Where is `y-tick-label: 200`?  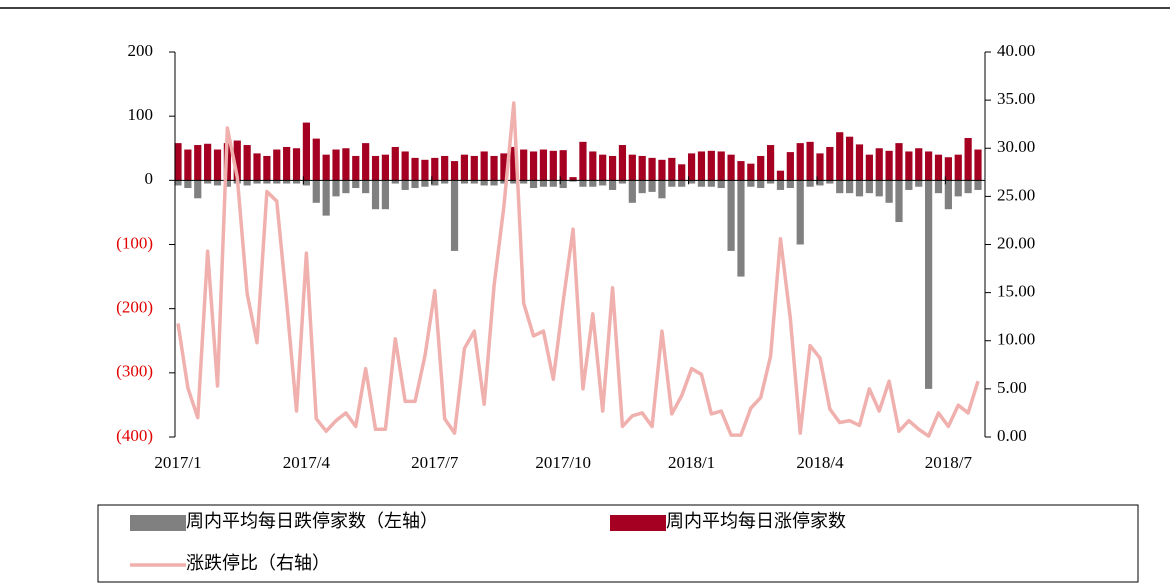
y-tick-label: 200 is located at coordinates (141, 50).